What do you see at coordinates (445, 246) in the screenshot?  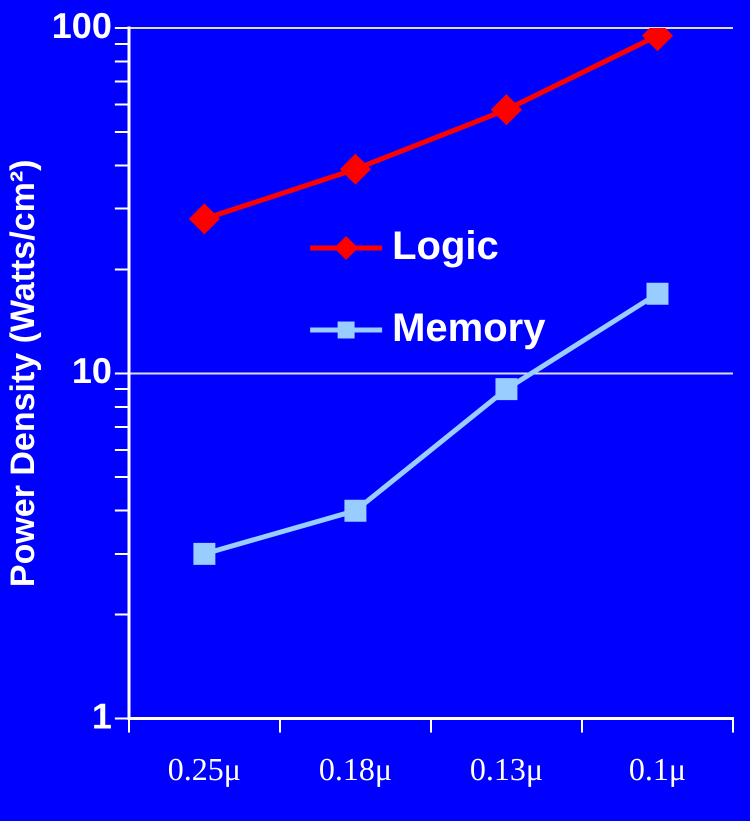 I see `legend-label: Logic` at bounding box center [445, 246].